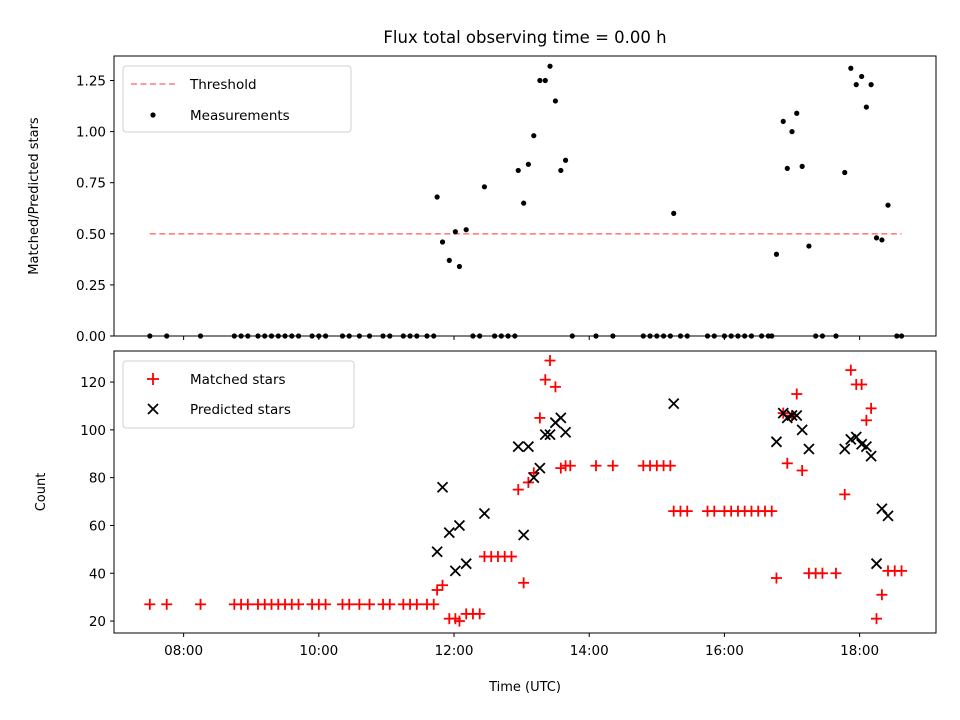  What do you see at coordinates (97, 479) in the screenshot?
I see `bottom-y-tick-label: 80` at bounding box center [97, 479].